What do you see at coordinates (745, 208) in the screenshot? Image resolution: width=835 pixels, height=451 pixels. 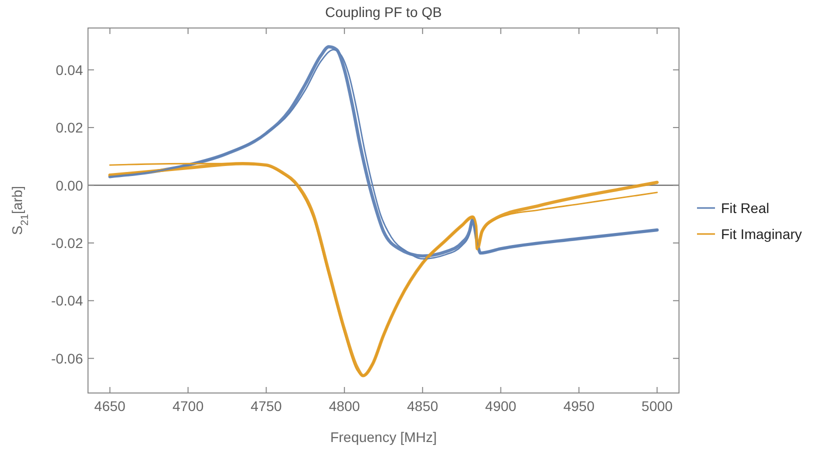 I see `legend-label: Fit Real` at bounding box center [745, 208].